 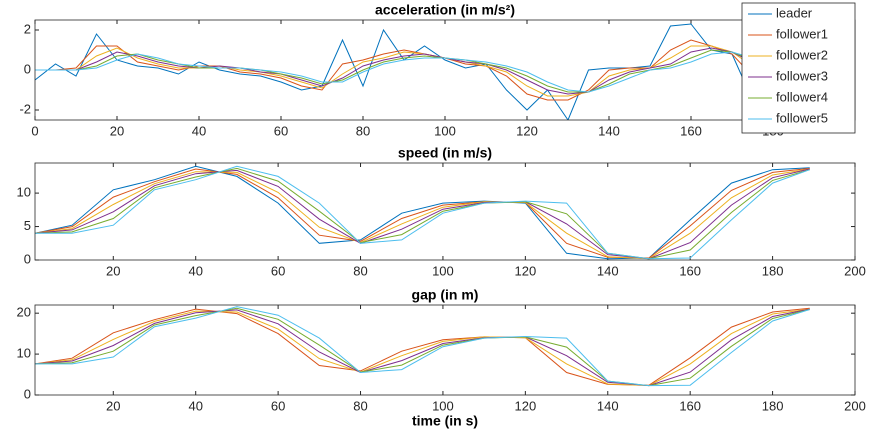 What do you see at coordinates (445, 421) in the screenshot?
I see `x-axis-label: time (in s)` at bounding box center [445, 421].